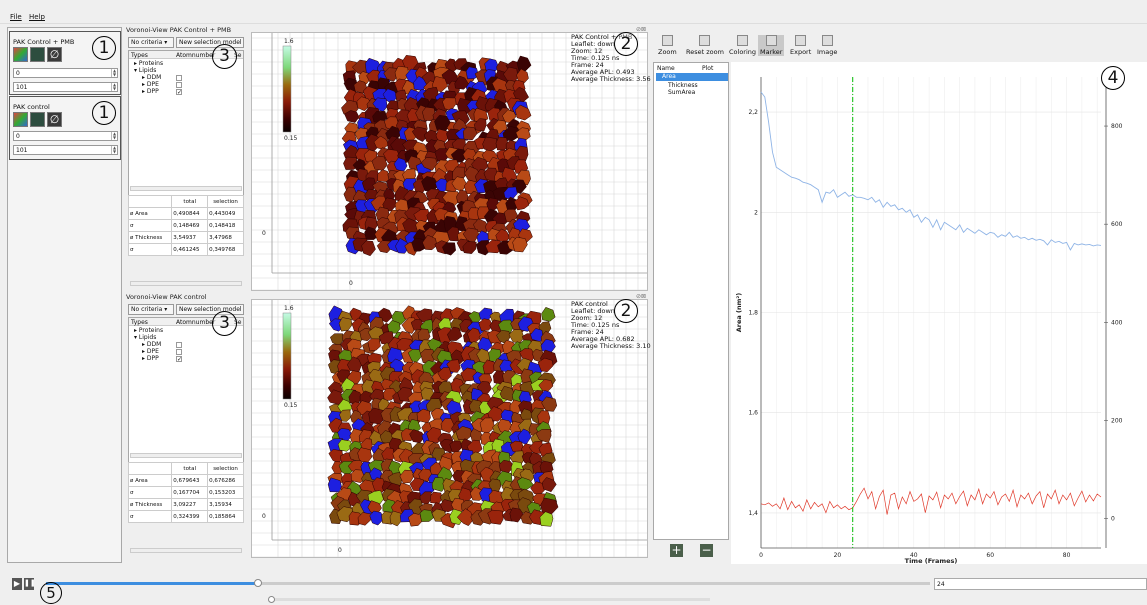 The width and height of the screenshot is (1147, 605). Describe the element at coordinates (603, 339) in the screenshot. I see `info-line: Average APL: 0.682` at that location.